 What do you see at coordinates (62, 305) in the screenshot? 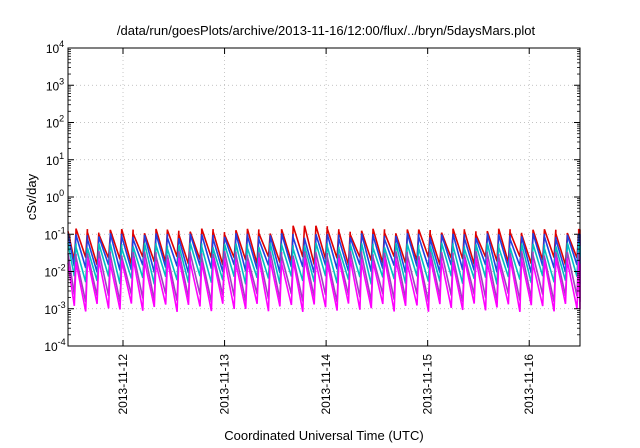
I see `y-tick-exponent: -3` at bounding box center [62, 305].